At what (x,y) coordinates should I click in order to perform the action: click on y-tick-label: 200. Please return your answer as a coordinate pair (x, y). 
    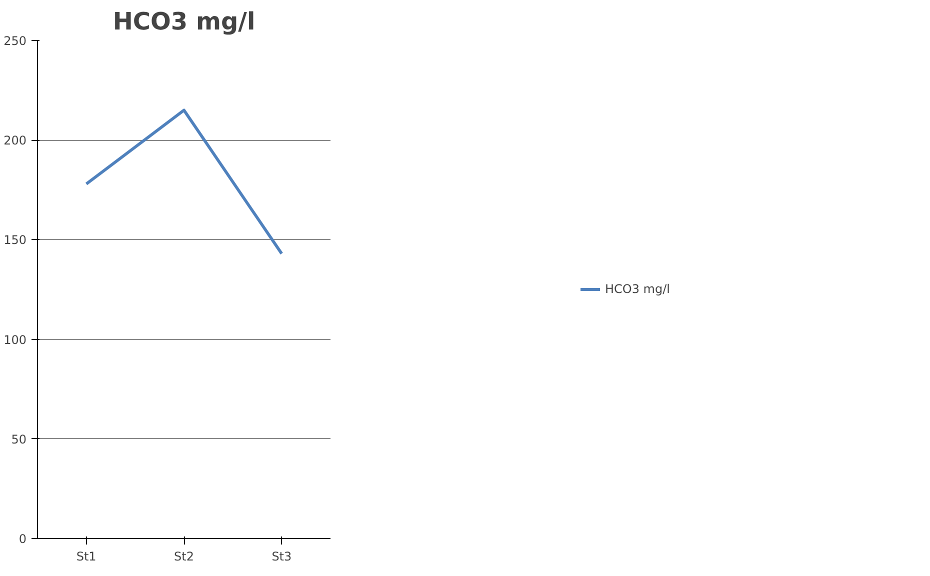
    Looking at the image, I should click on (15, 141).